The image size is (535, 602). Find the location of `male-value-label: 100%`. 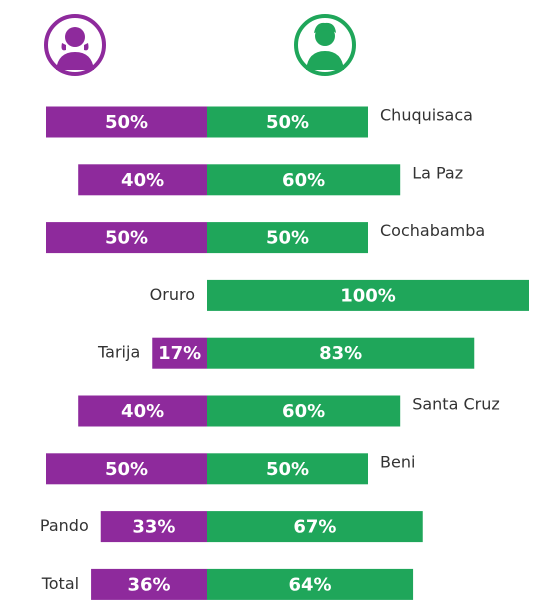

male-value-label: 100% is located at coordinates (368, 295).